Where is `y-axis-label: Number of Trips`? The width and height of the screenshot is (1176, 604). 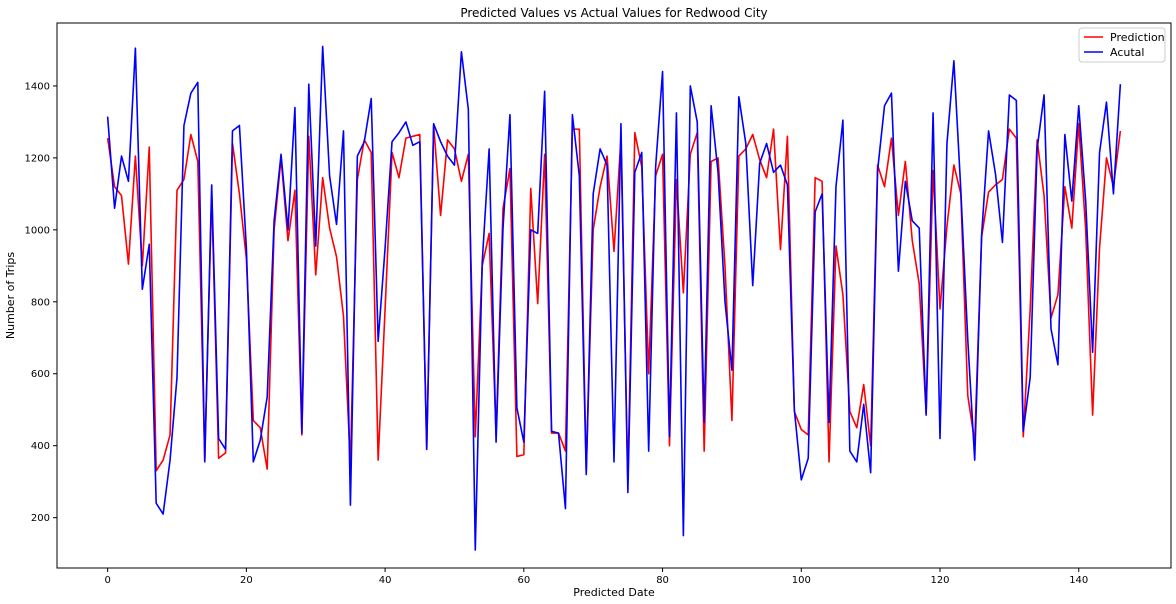 y-axis-label: Number of Trips is located at coordinates (10, 295).